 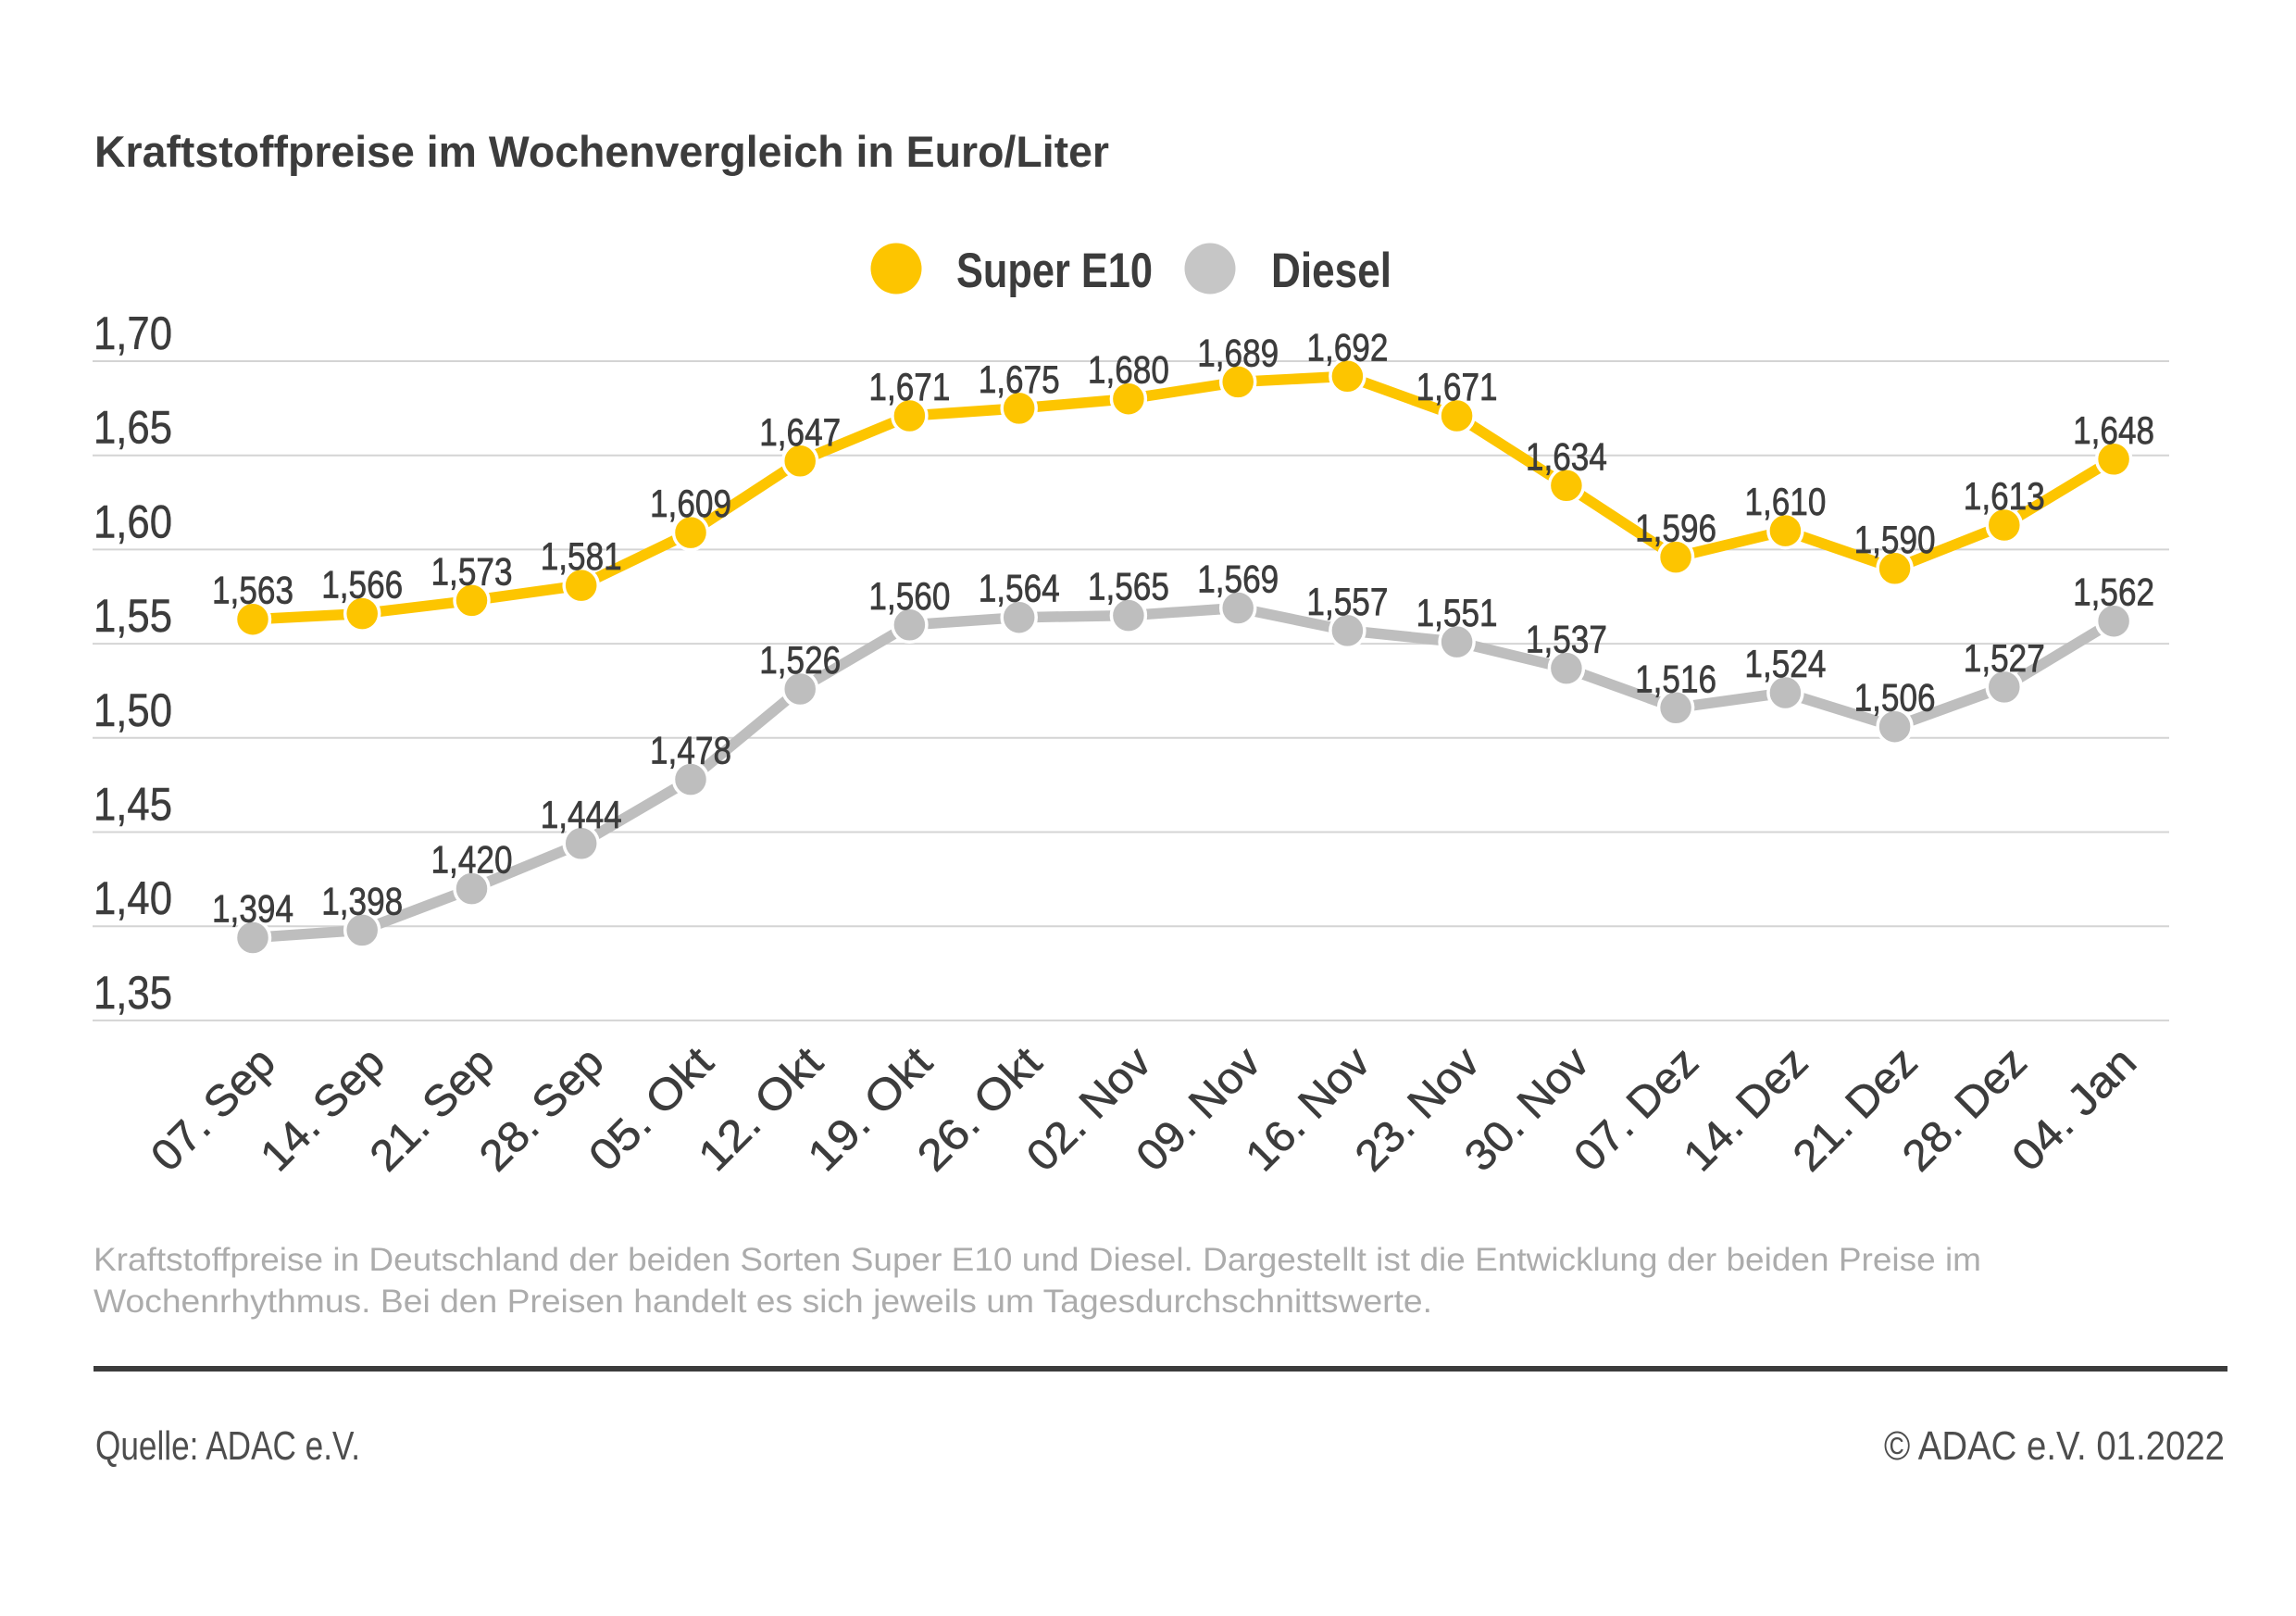 I want to click on svg-text: 1,566, so click(x=362, y=585).